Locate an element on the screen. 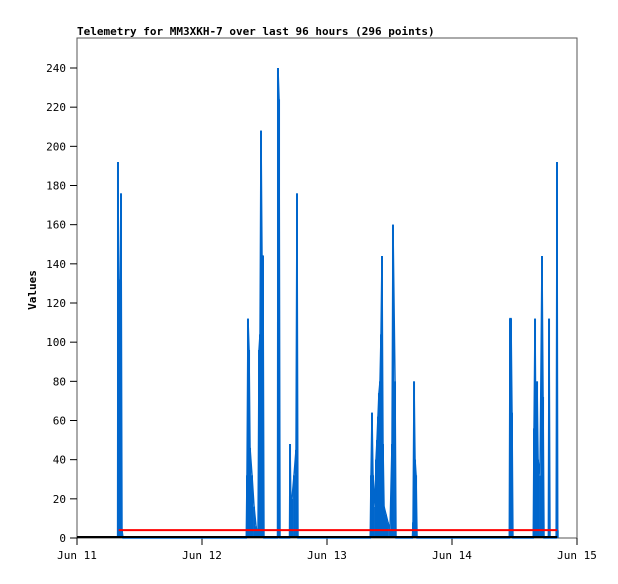 The width and height of the screenshot is (618, 584). y-tick-label: 100 is located at coordinates (56, 342).